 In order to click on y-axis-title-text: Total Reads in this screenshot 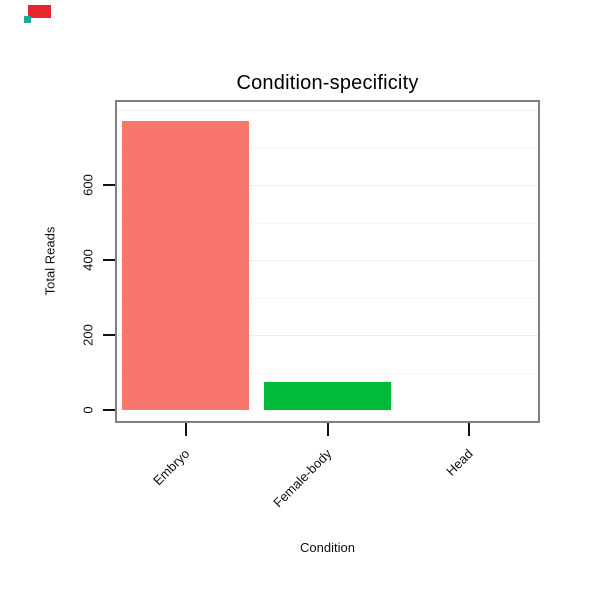, I will do `click(50, 261)`.